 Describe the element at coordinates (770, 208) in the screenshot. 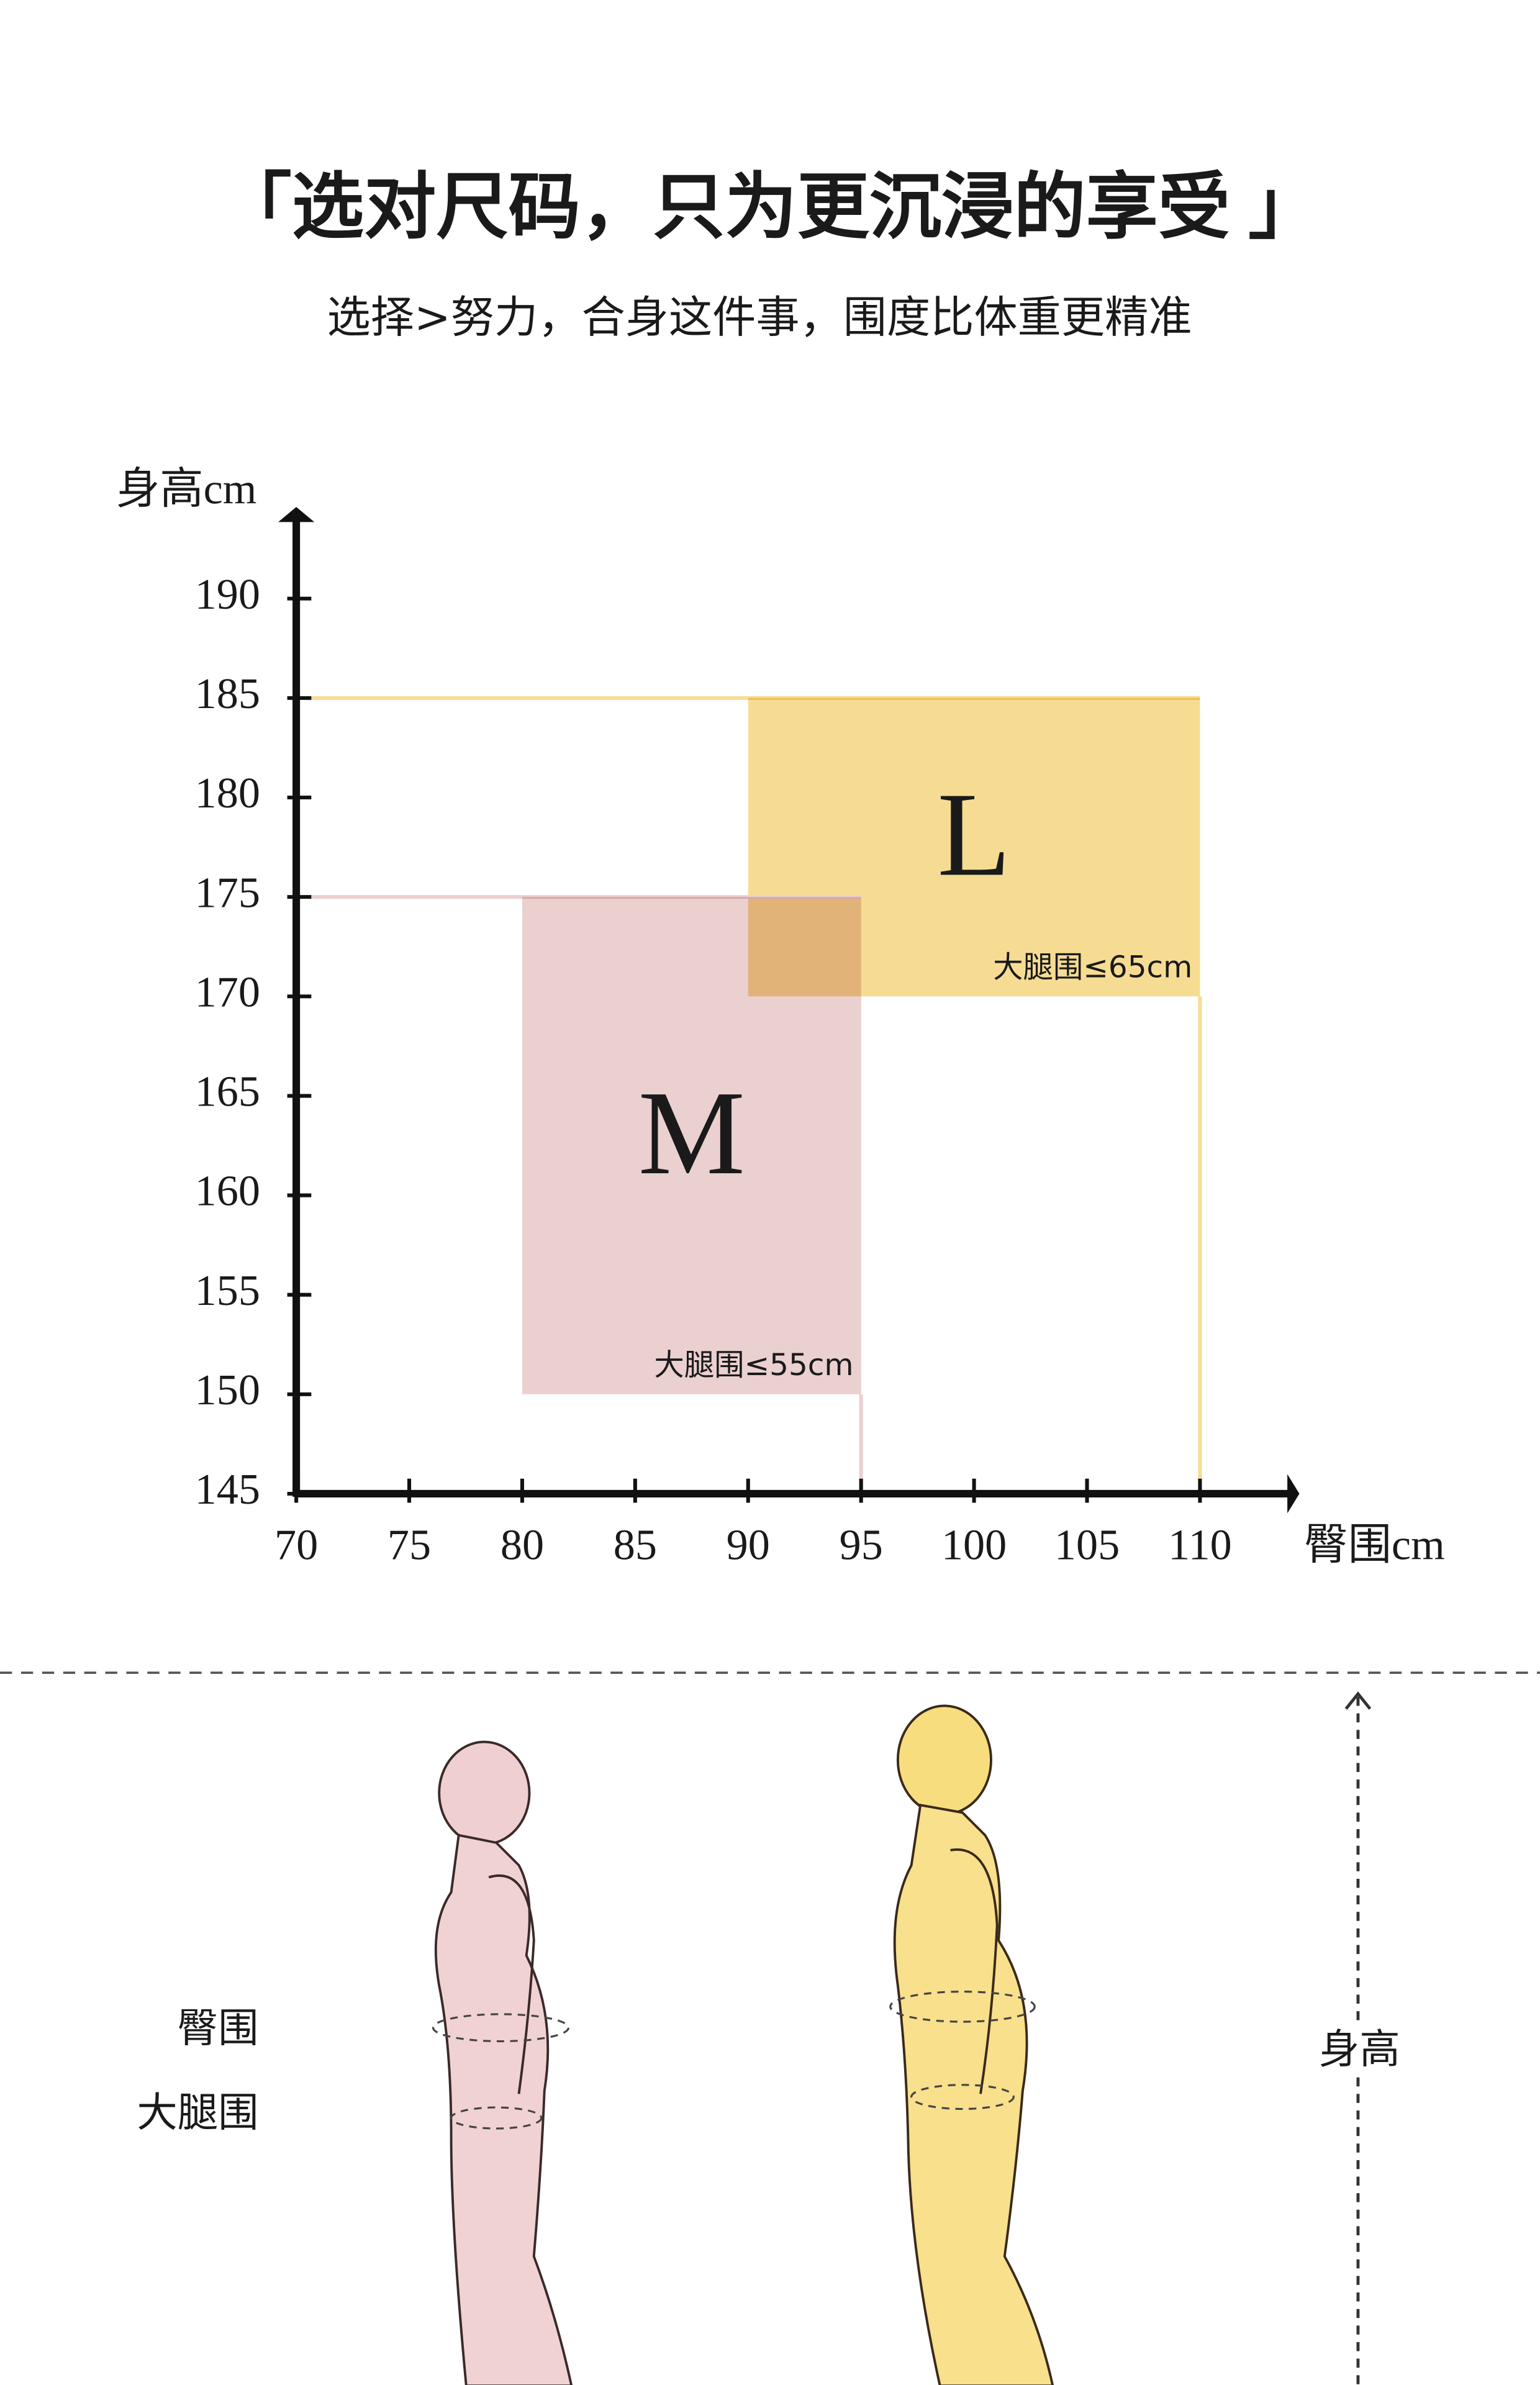

I see `title: 「选对尺码，只为更沉浸的享受 」` at that location.